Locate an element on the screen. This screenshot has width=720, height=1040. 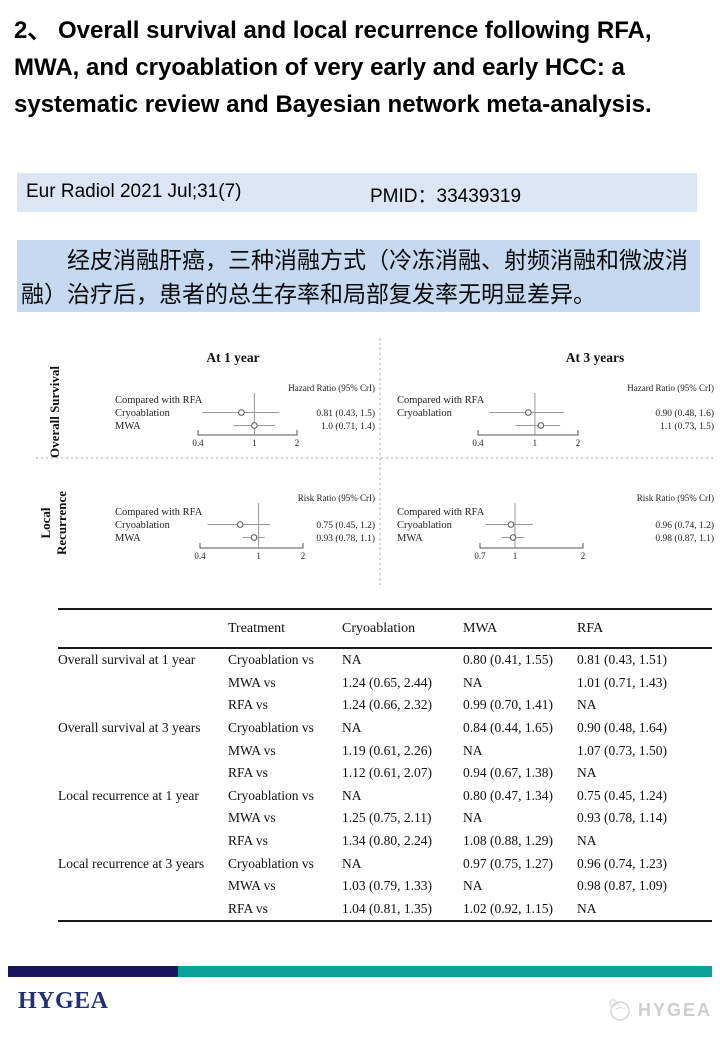
journal-citation: Eur Radiol 2021 Jul;31(7) is located at coordinates (134, 191).